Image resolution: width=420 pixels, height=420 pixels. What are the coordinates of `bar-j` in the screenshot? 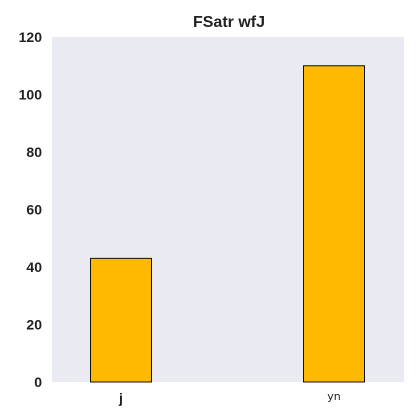 It's located at (121, 320).